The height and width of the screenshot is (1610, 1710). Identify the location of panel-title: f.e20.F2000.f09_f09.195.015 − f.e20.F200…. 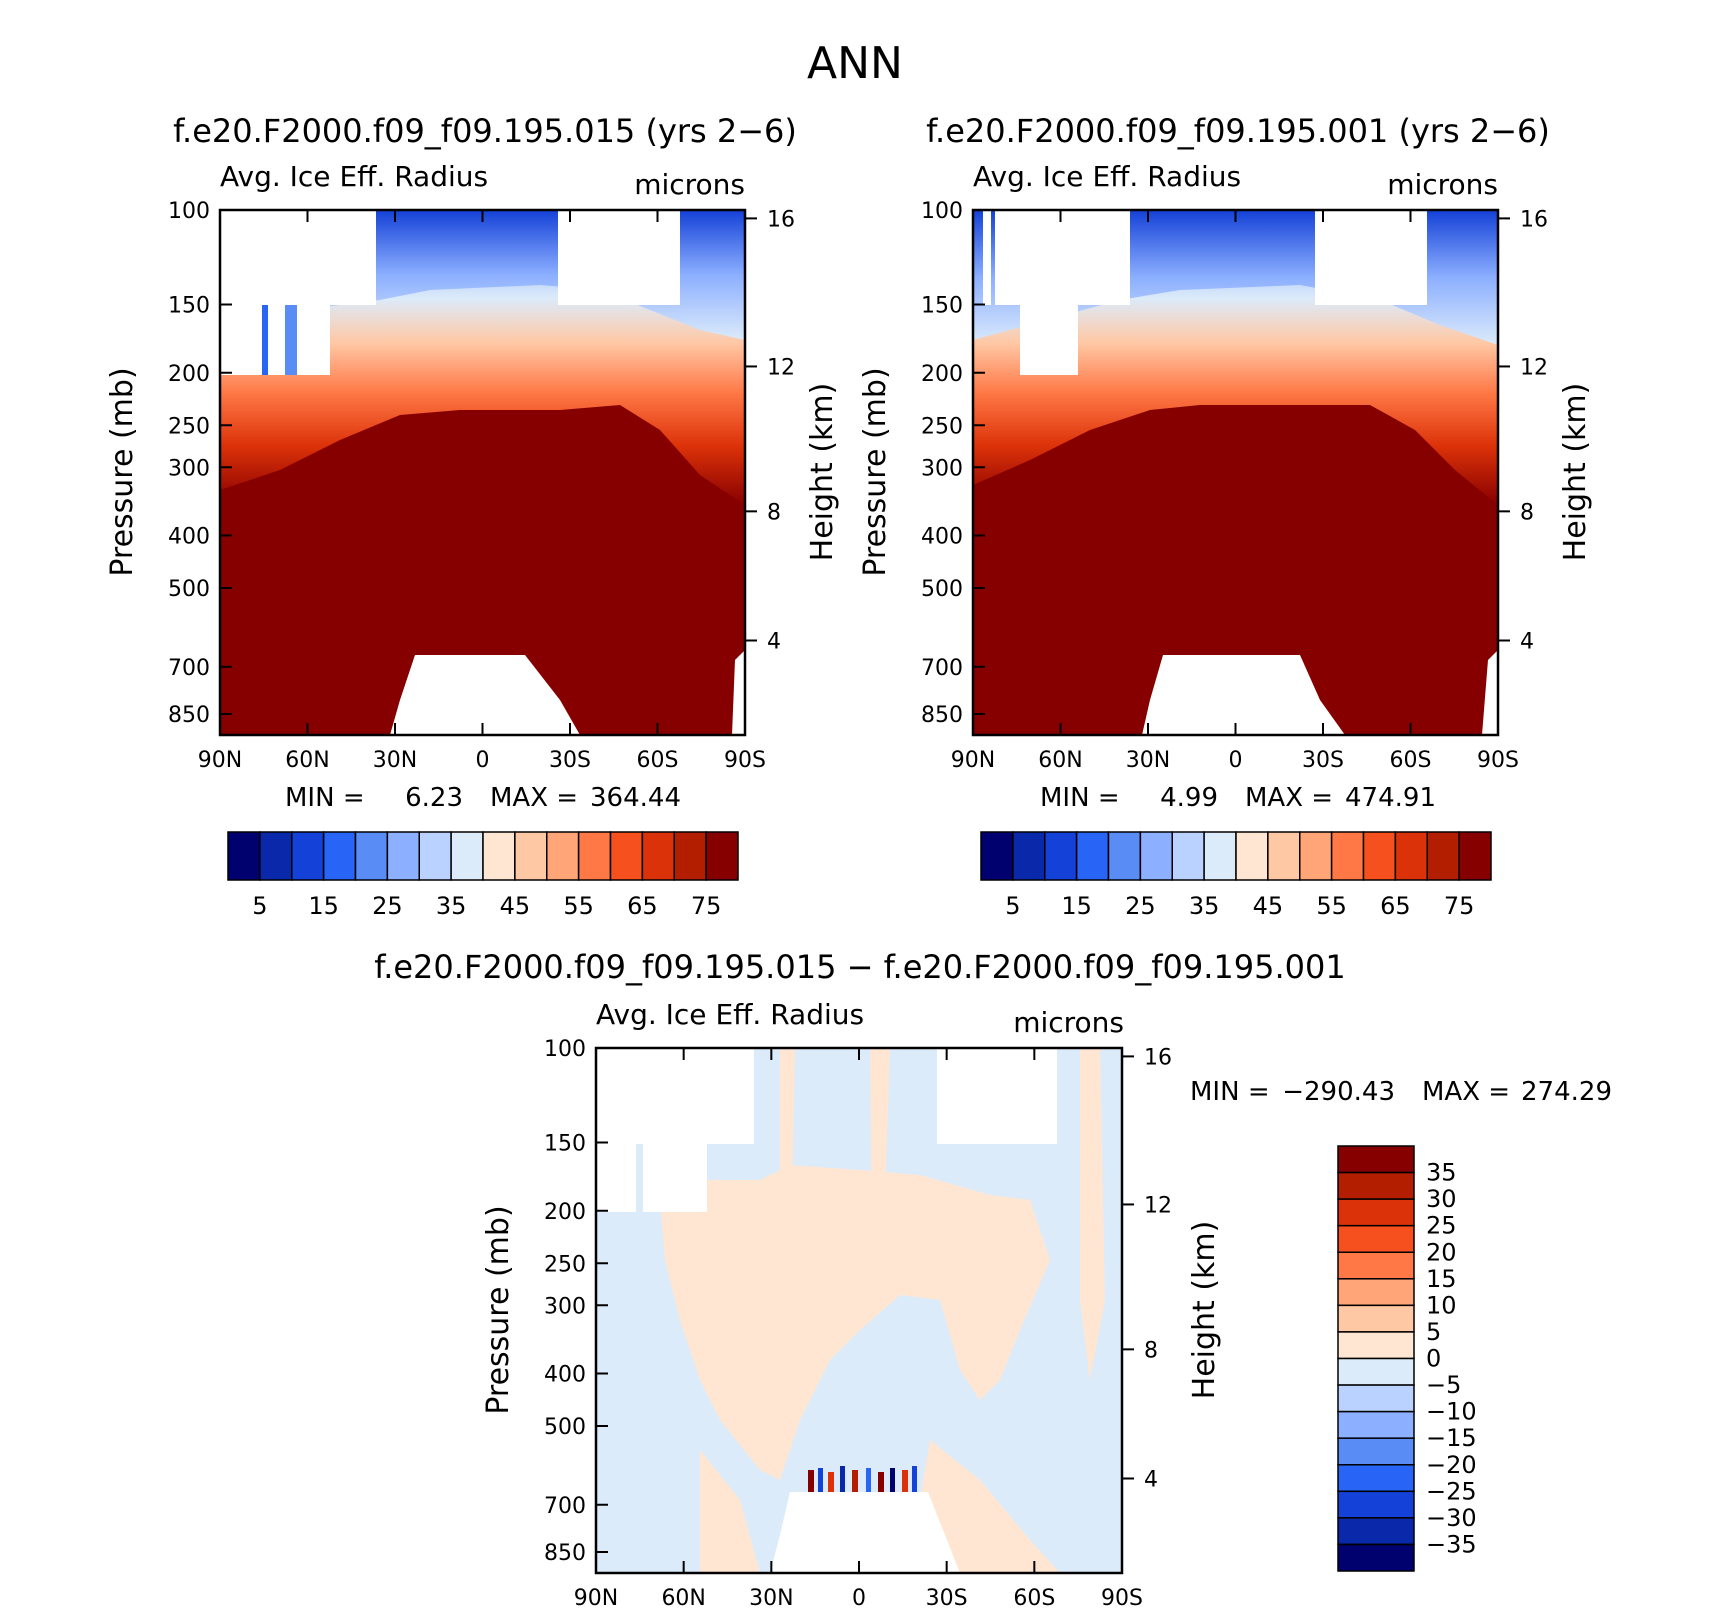
(860, 967).